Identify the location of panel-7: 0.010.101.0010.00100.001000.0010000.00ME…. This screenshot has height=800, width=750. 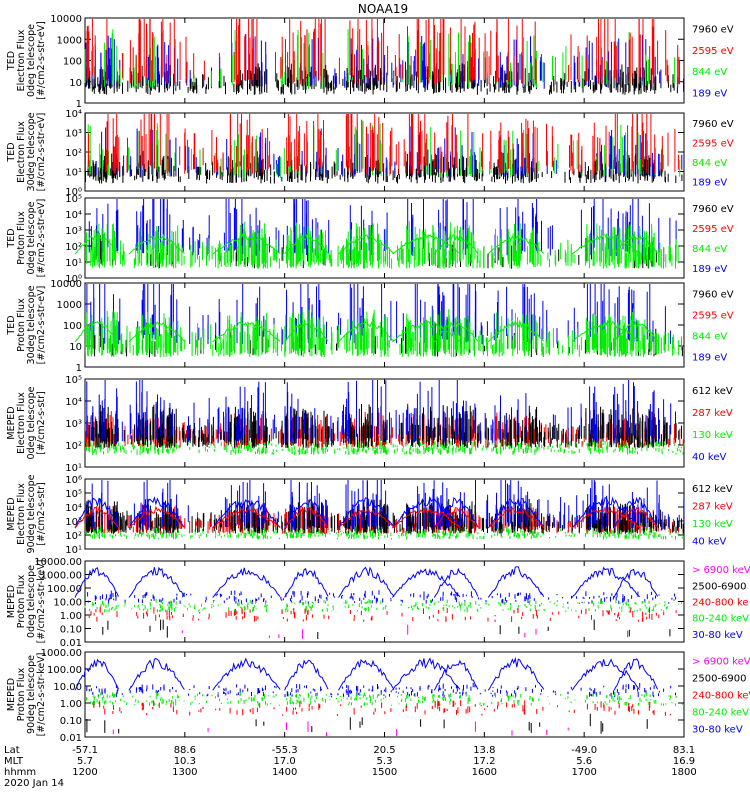
(378, 603).